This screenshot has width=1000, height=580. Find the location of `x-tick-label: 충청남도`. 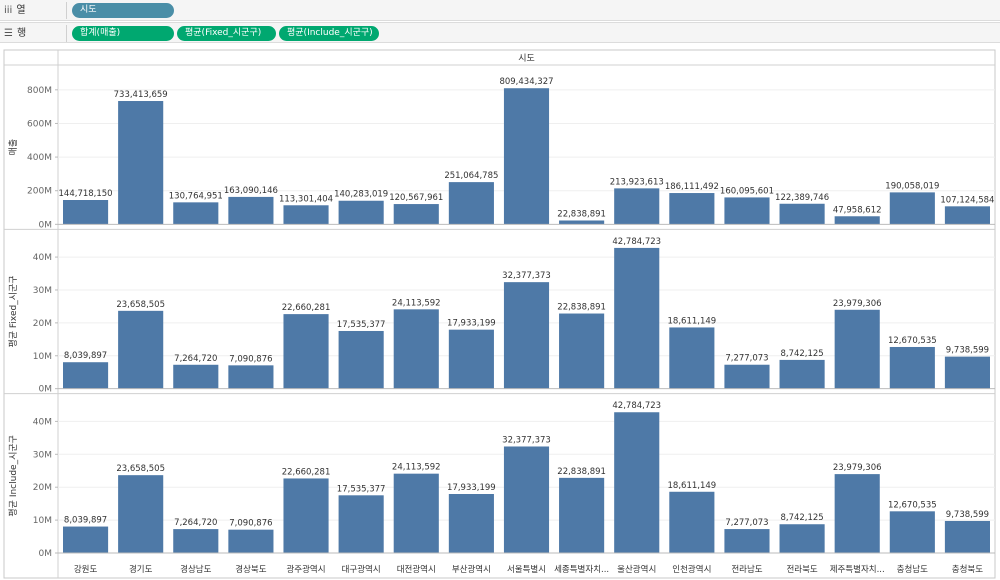

x-tick-label: 충청남도 is located at coordinates (912, 570).